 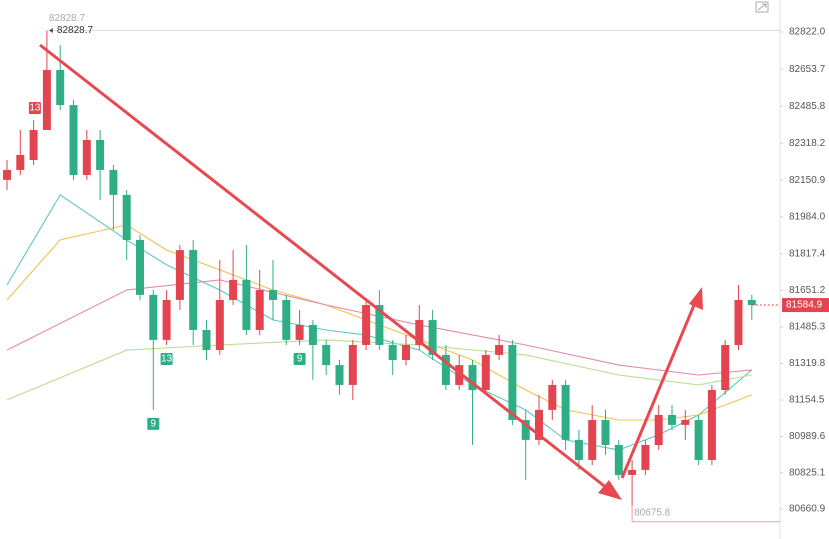 What do you see at coordinates (807, 290) in the screenshot?
I see `y-tick-label: 81651.2` at bounding box center [807, 290].